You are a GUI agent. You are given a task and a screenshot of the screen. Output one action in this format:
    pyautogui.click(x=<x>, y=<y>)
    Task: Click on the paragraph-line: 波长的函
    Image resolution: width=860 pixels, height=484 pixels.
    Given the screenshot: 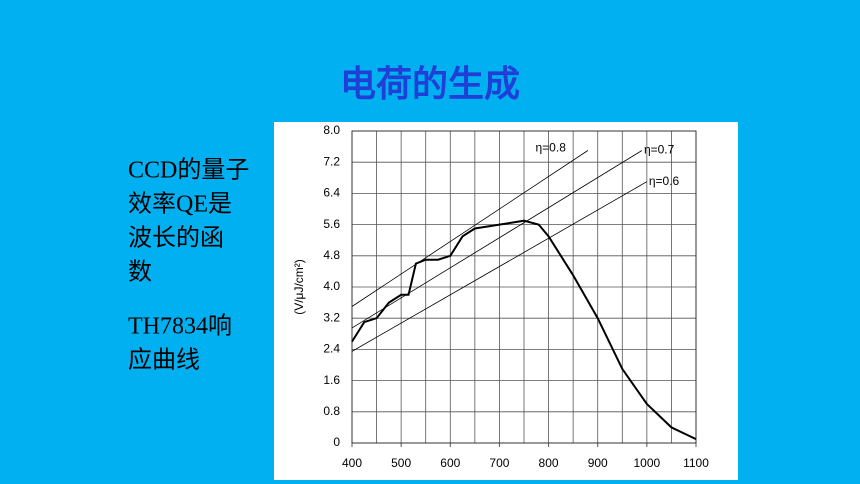 What is the action you would take?
    pyautogui.click(x=176, y=238)
    